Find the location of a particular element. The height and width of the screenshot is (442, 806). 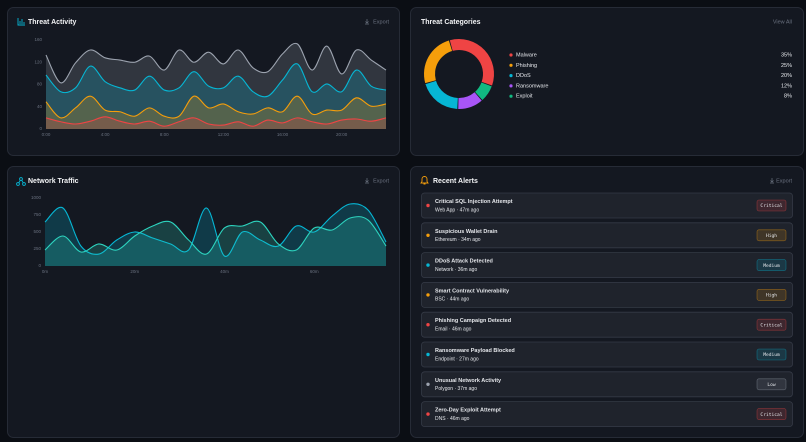

legend-label: Malware is located at coordinates (526, 55).